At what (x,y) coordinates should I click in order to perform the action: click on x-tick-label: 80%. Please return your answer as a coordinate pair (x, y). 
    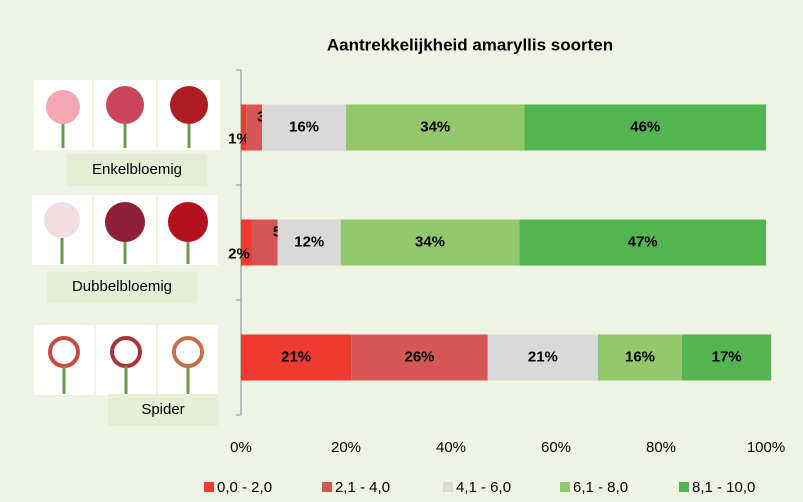
    Looking at the image, I should click on (661, 447).